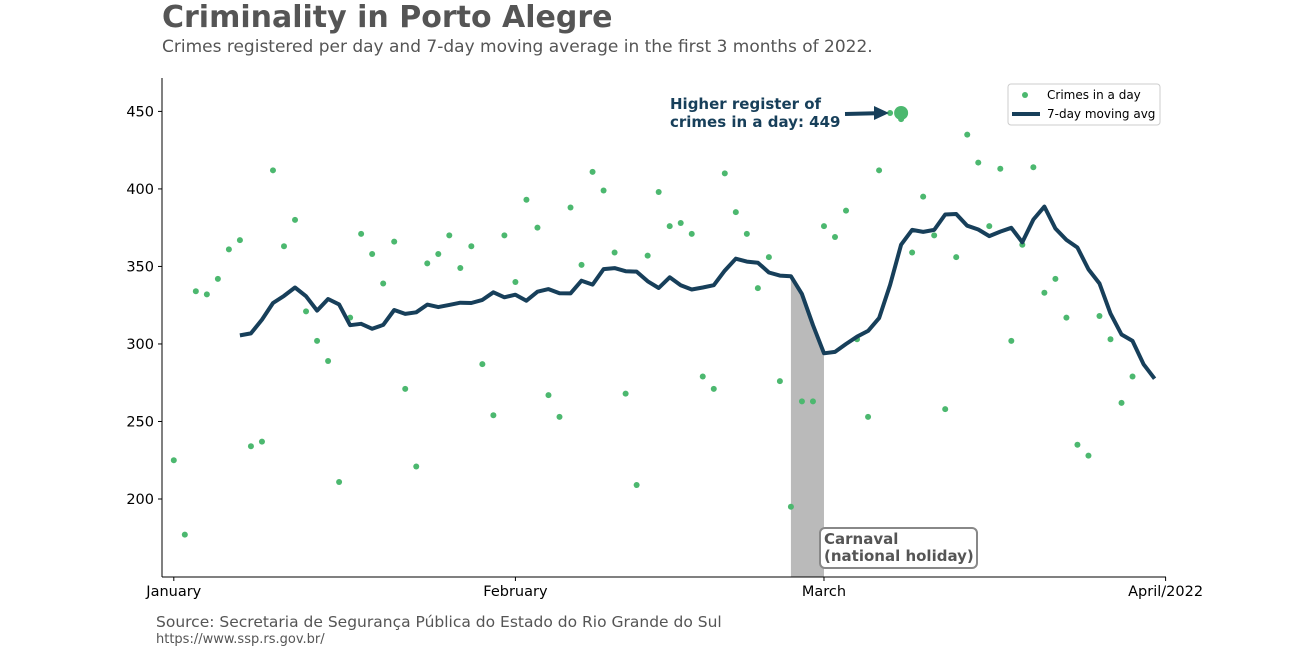 This screenshot has height=648, width=1296. What do you see at coordinates (899, 556) in the screenshot?
I see `carnaval-label-line2: (national holiday)` at bounding box center [899, 556].